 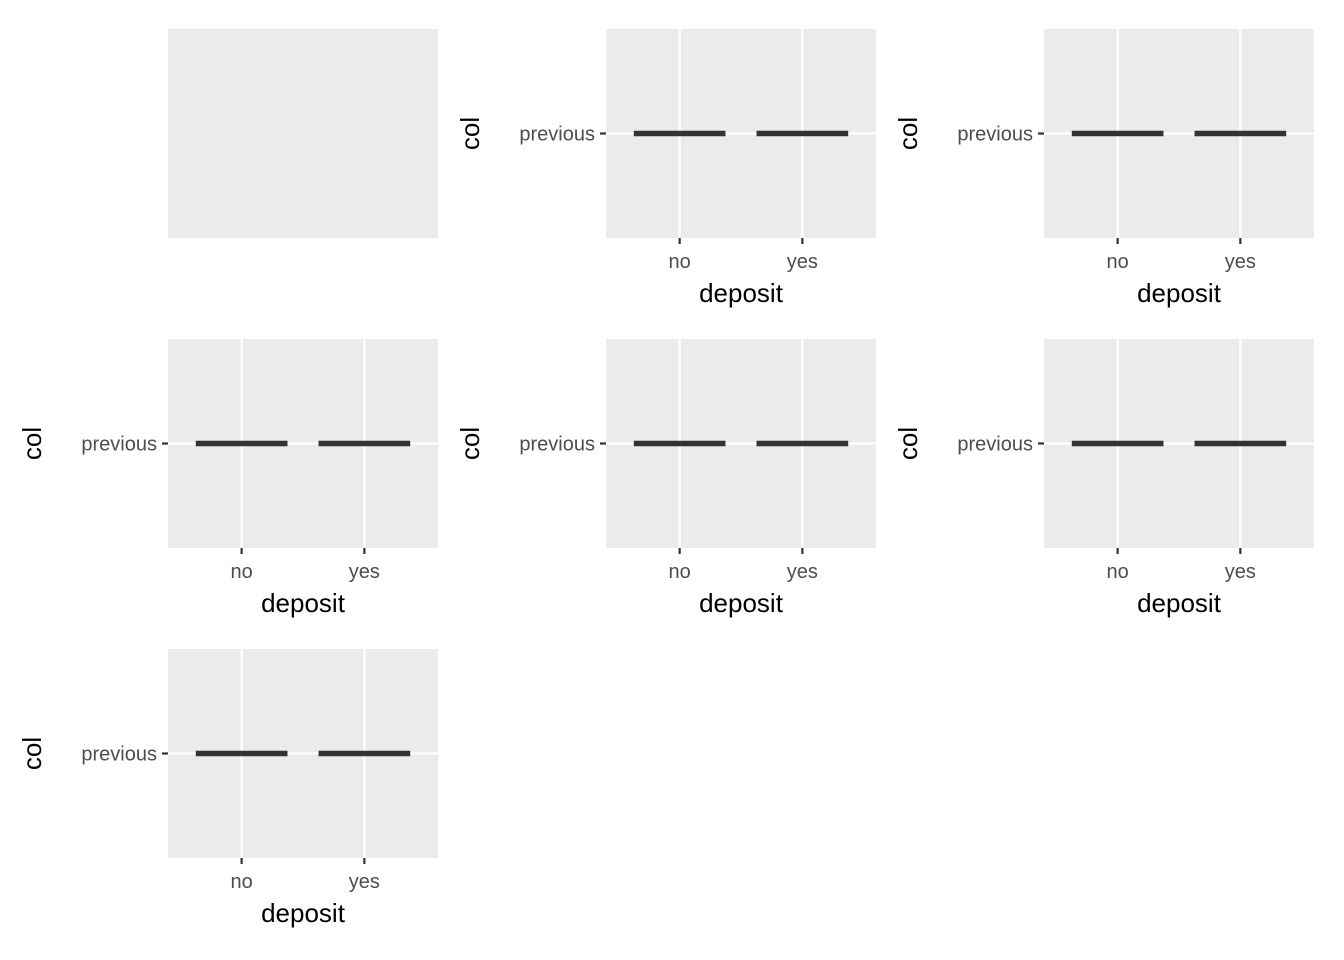 I want to click on chart-panel-7: no yes previous deposit col, so click(x=227, y=788).